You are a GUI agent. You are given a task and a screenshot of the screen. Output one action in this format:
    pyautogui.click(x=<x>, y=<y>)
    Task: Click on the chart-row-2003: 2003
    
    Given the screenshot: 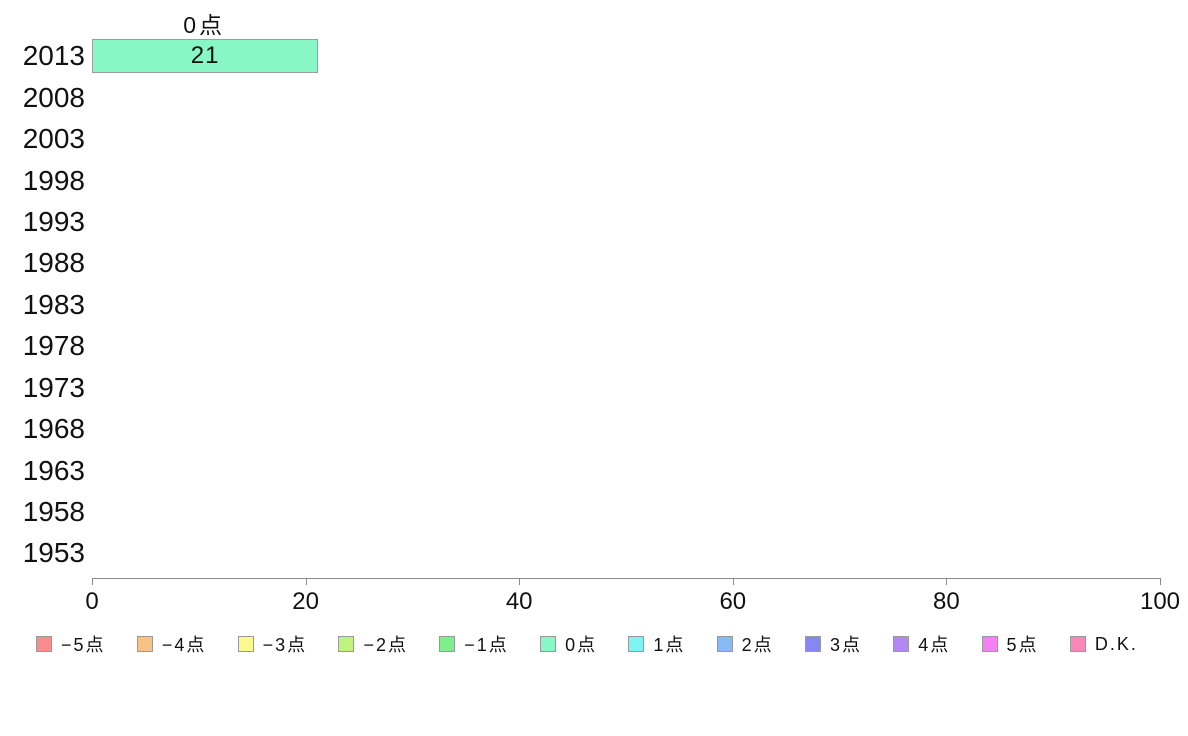 What is the action you would take?
    pyautogui.click(x=594, y=138)
    